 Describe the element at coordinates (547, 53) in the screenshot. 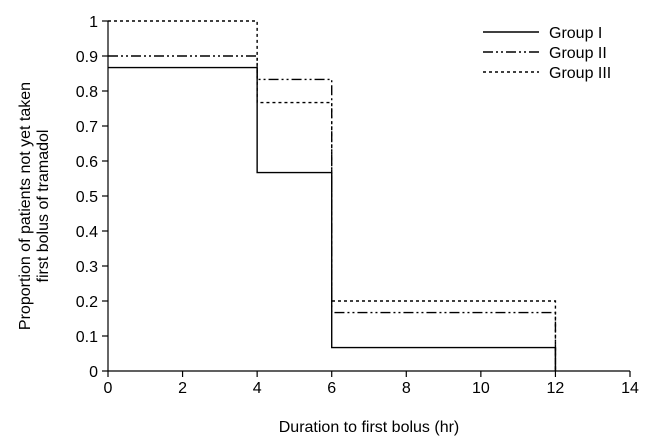

I see `legend: Group I Group II Group III` at that location.